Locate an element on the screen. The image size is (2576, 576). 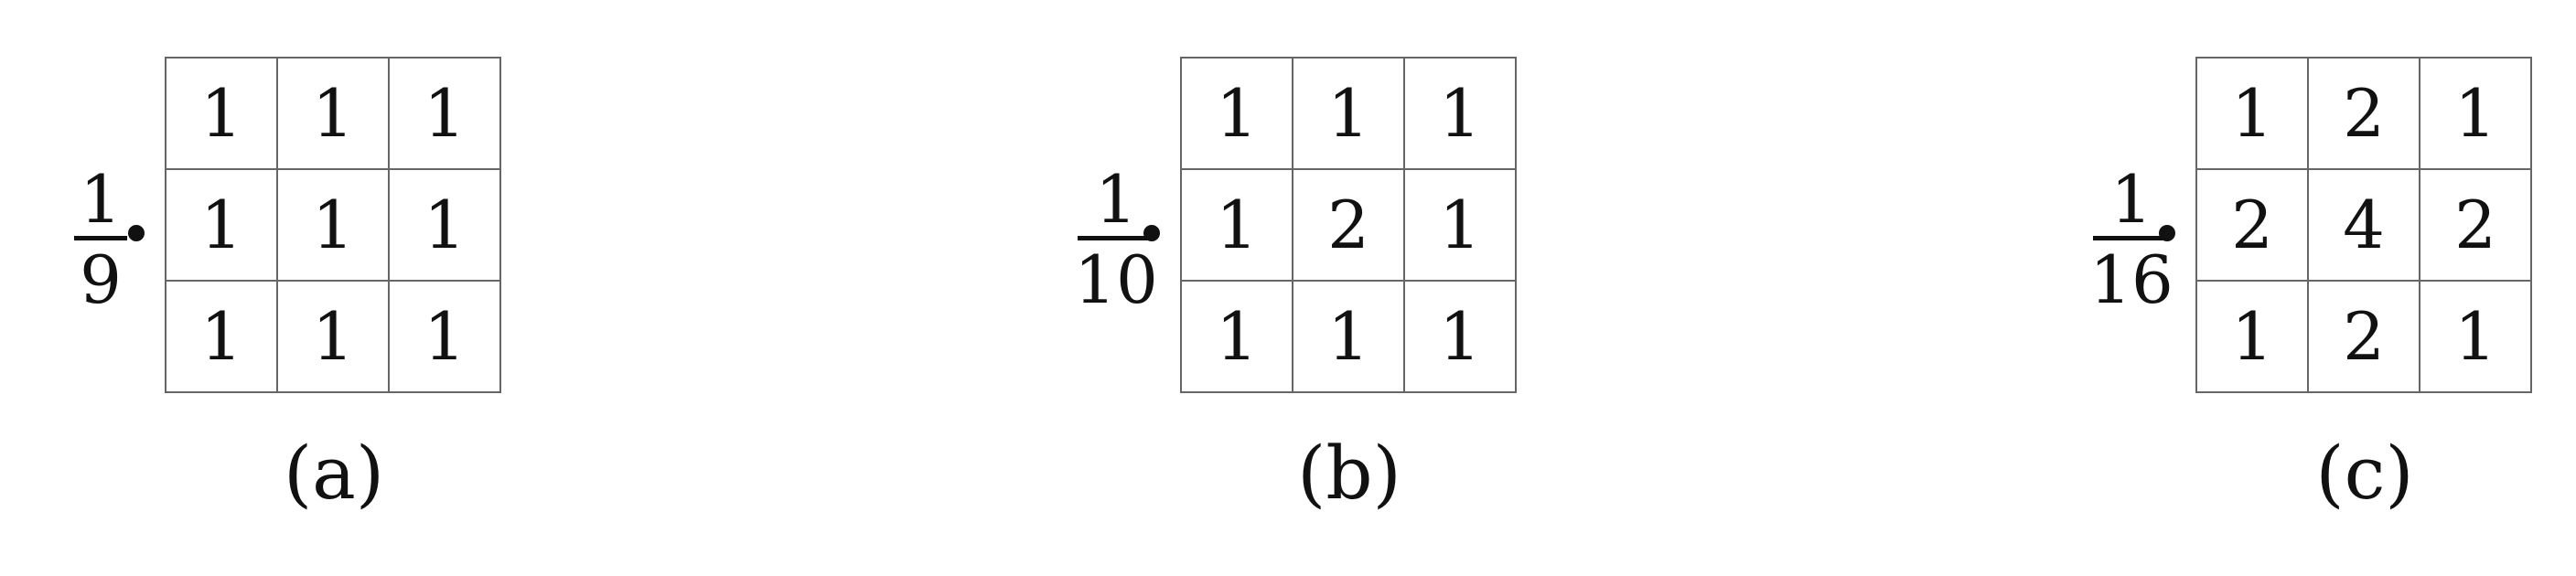
normalization-fraction: 1 9 is located at coordinates (101, 238).